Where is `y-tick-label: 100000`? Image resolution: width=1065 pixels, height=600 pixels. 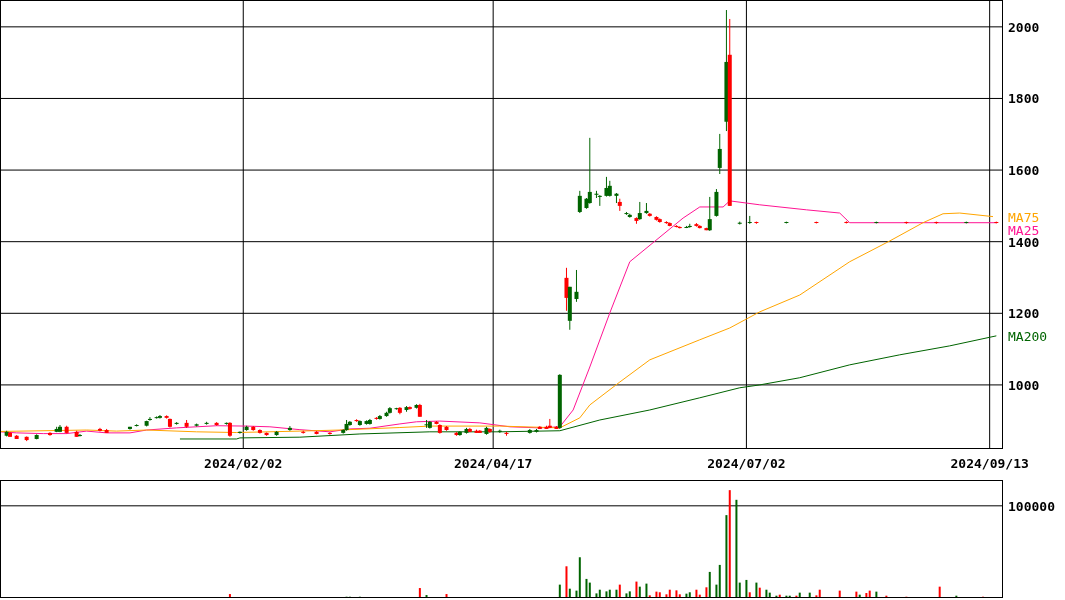
y-tick-label: 100000 is located at coordinates (1032, 506).